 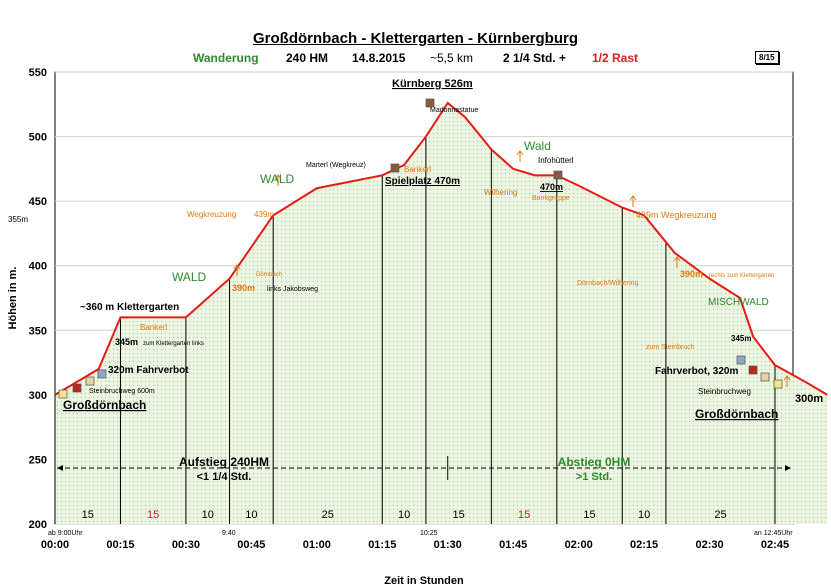 What do you see at coordinates (38, 460) in the screenshot?
I see `y-tick-label: 250` at bounding box center [38, 460].